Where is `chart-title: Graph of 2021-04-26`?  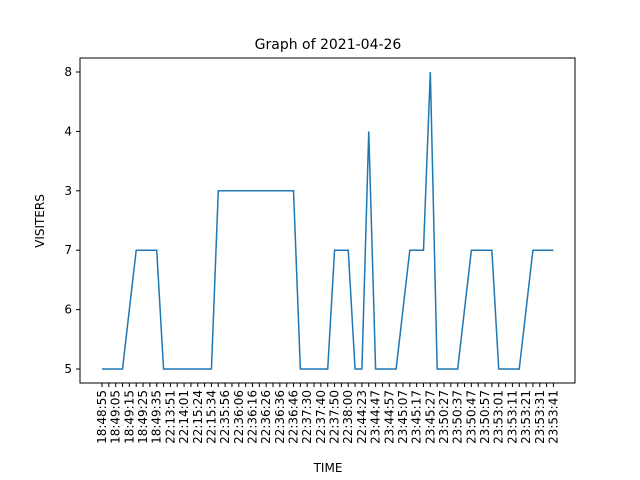
chart-title: Graph of 2021-04-26 is located at coordinates (328, 45).